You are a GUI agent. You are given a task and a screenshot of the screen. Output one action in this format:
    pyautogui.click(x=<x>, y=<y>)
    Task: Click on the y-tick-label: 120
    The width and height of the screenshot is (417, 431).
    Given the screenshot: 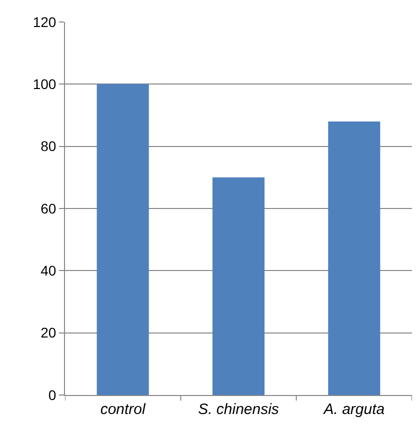 What is the action you would take?
    pyautogui.click(x=44, y=22)
    